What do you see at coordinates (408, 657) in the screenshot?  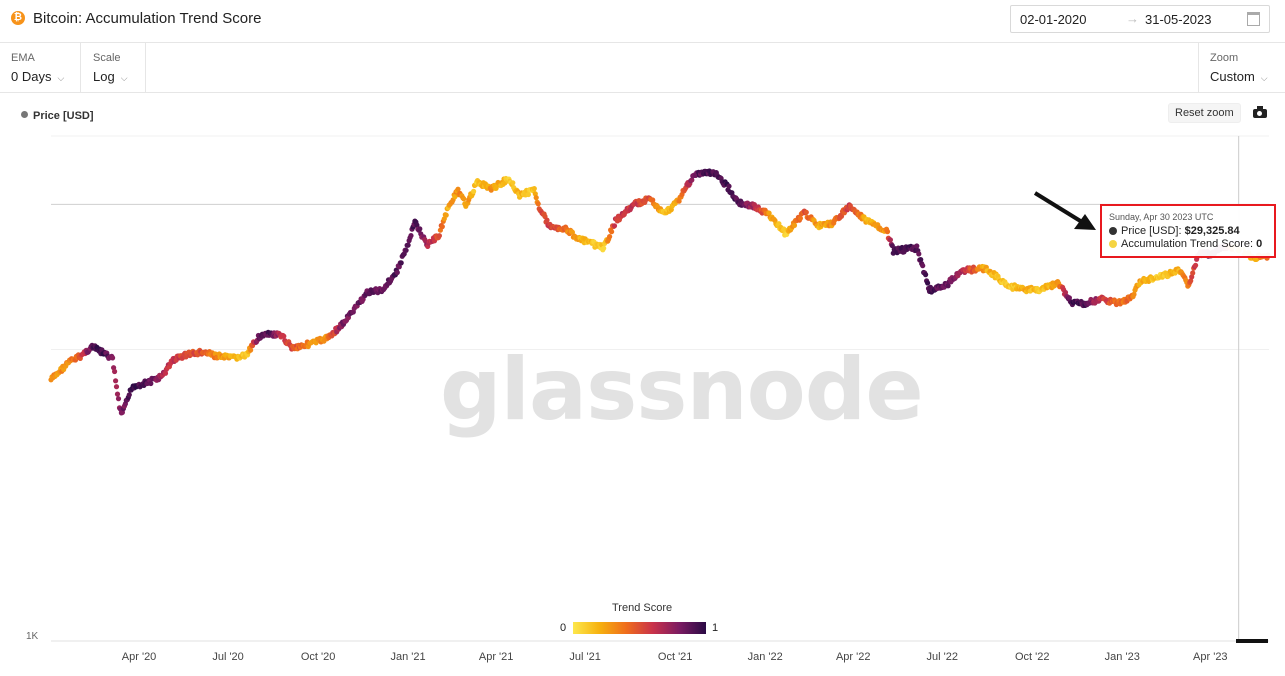 I see `x-tick-label: Jan '21` at bounding box center [408, 657].